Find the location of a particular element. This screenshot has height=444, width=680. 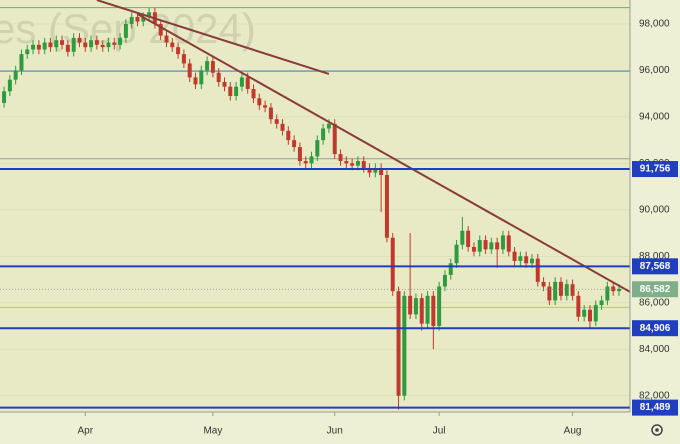

x-tick-label: May is located at coordinates (212, 431).